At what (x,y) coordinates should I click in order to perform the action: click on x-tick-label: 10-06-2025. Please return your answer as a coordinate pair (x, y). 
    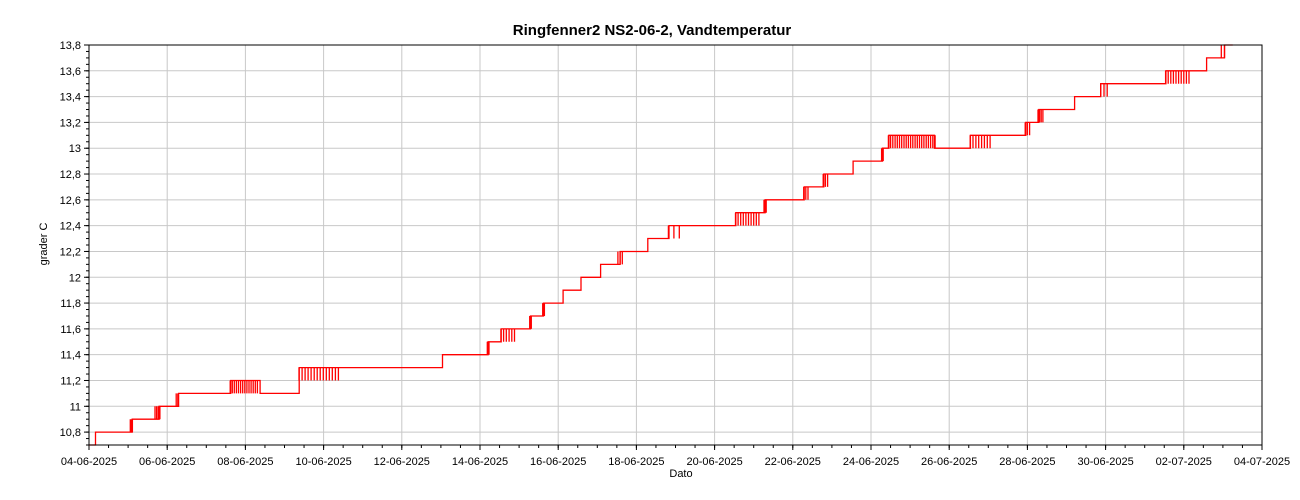
    Looking at the image, I should click on (323, 462).